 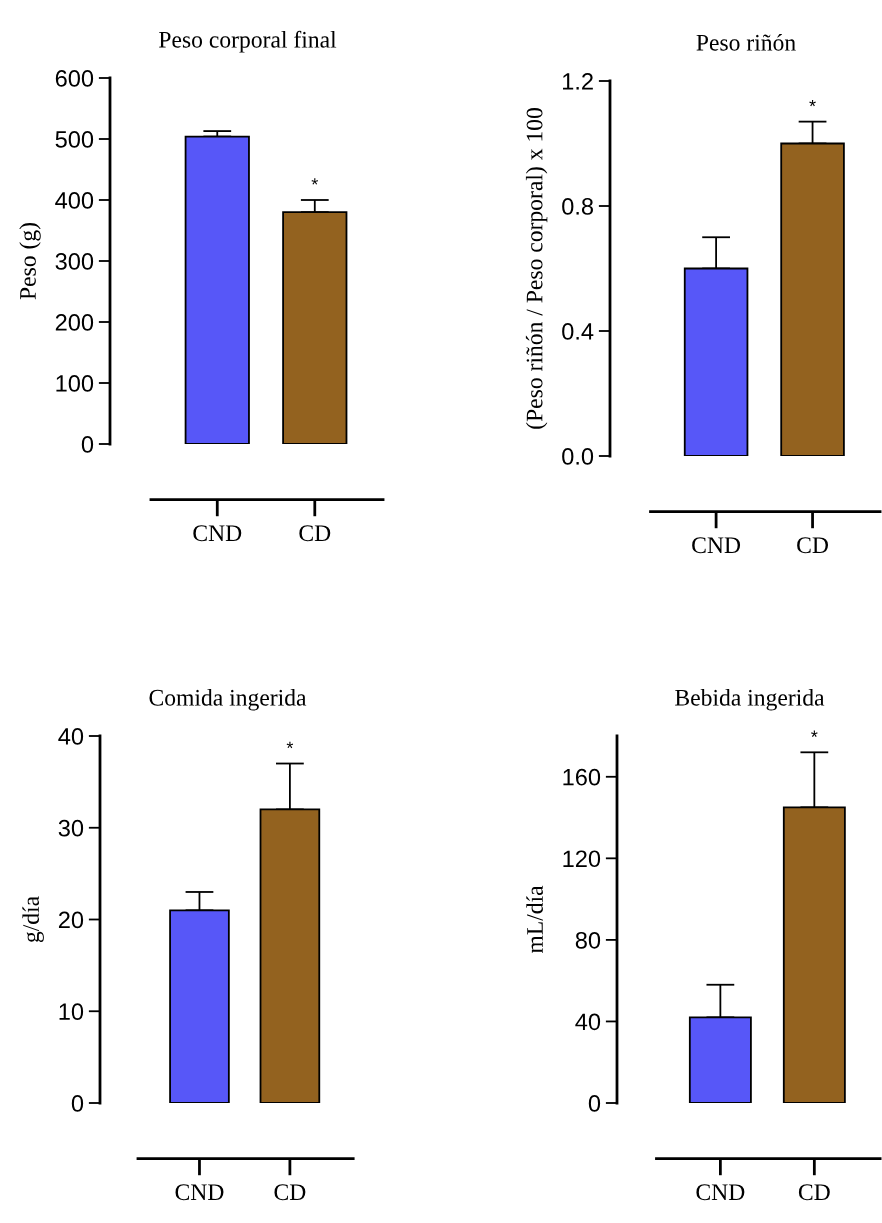 What do you see at coordinates (534, 919) in the screenshot?
I see `y-axis-title: mL/día` at bounding box center [534, 919].